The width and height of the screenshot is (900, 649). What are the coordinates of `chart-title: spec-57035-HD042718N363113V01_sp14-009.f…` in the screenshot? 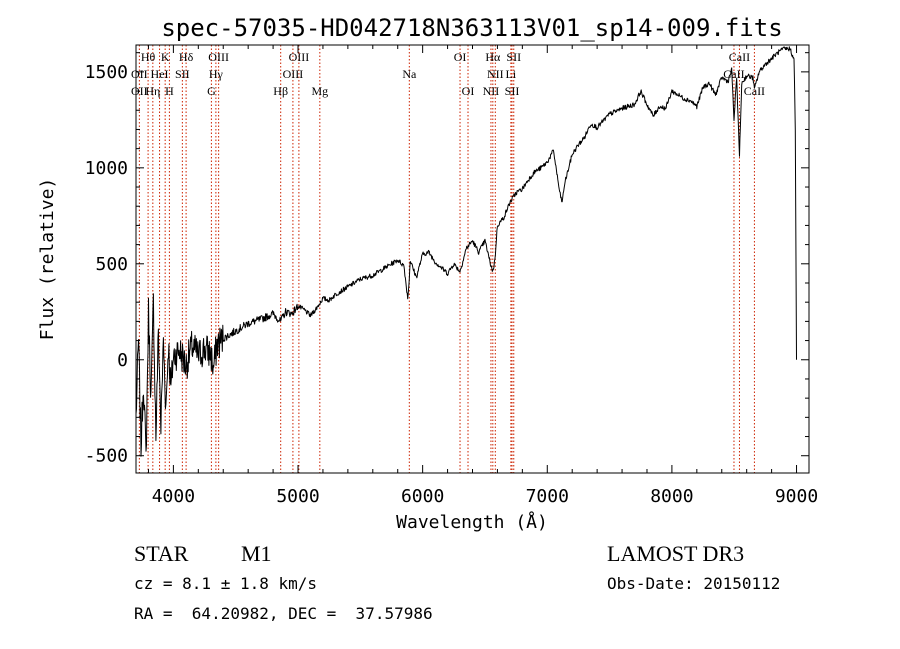 It's located at (471, 28).